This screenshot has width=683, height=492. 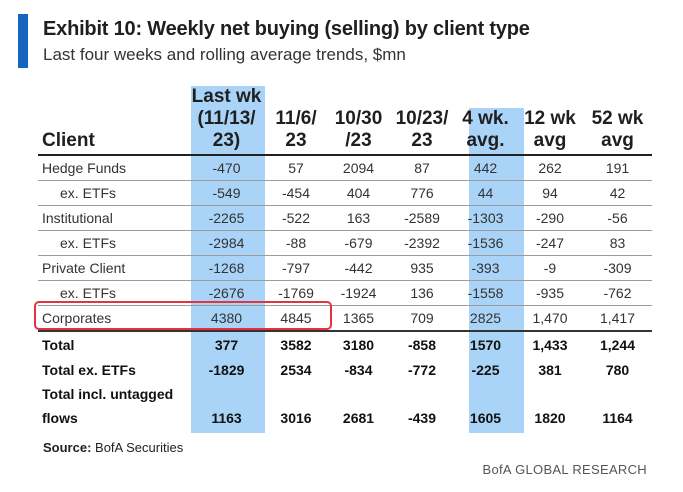 What do you see at coordinates (113, 344) in the screenshot?
I see `row-label: Total` at bounding box center [113, 344].